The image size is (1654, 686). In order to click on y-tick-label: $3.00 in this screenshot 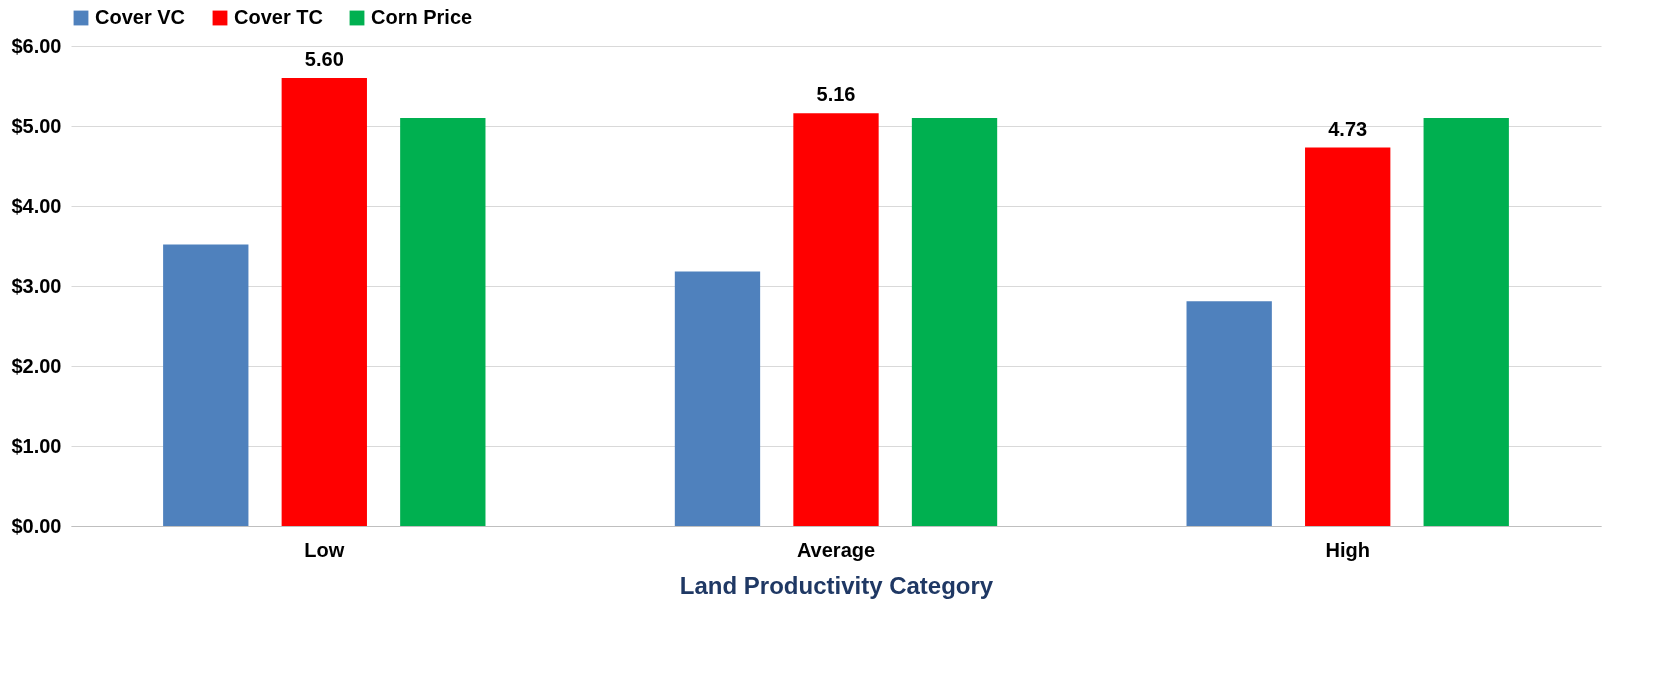, I will do `click(36, 285)`.